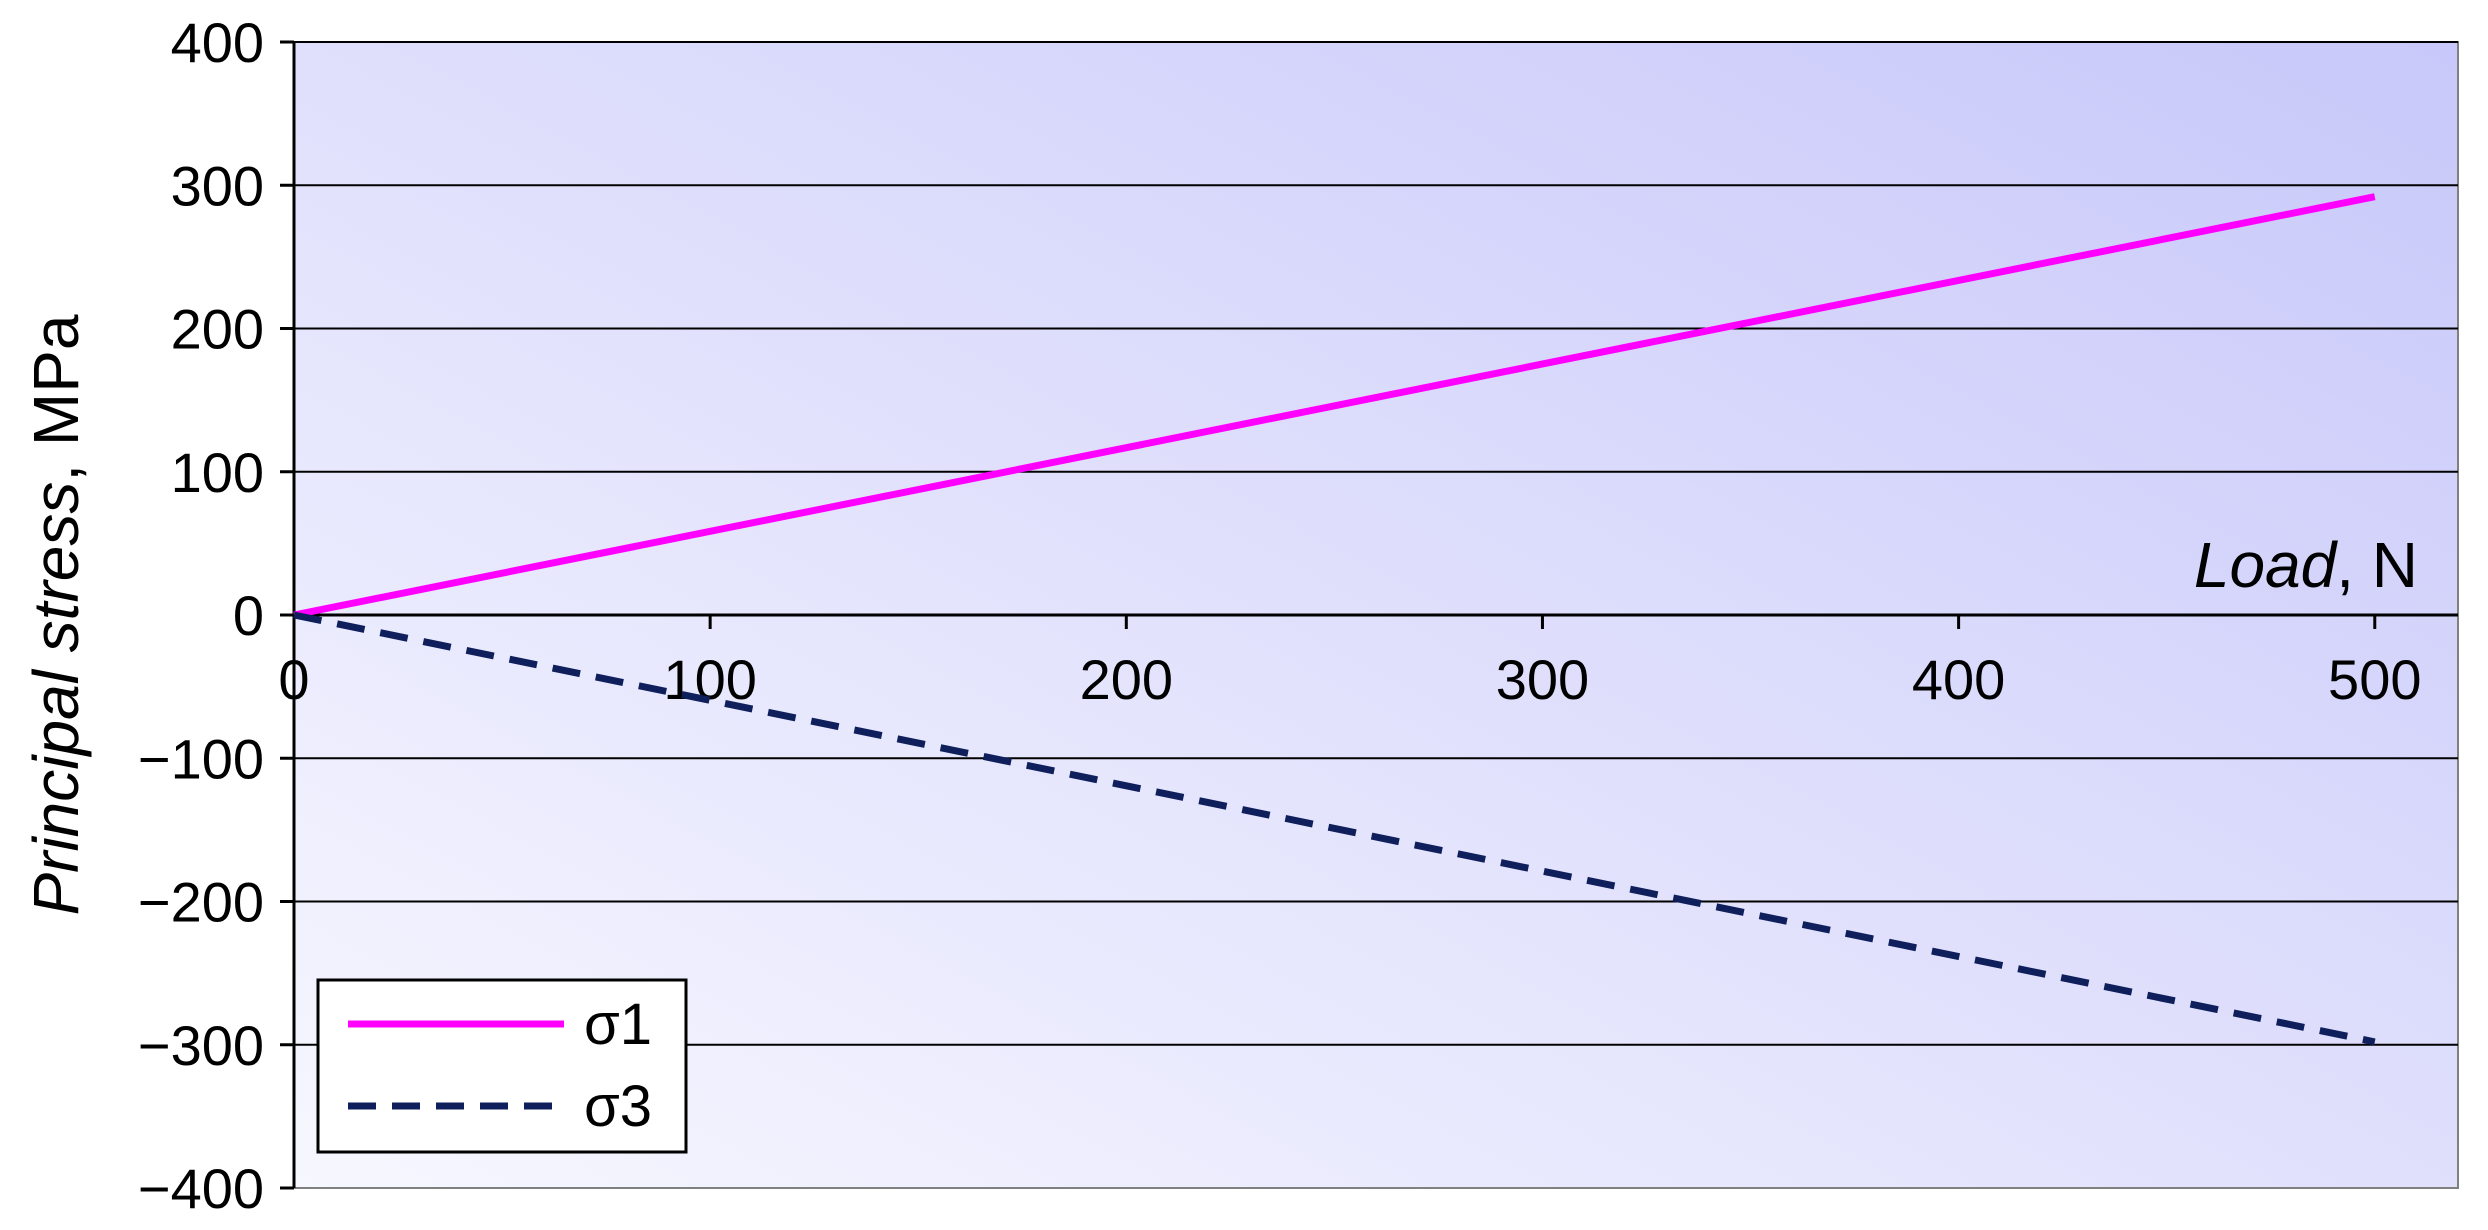 The image size is (2488, 1230). What do you see at coordinates (201, 615) in the screenshot?
I see `y-tick-labels: −400 −300 −200 −100 0 100 200 300 400` at bounding box center [201, 615].